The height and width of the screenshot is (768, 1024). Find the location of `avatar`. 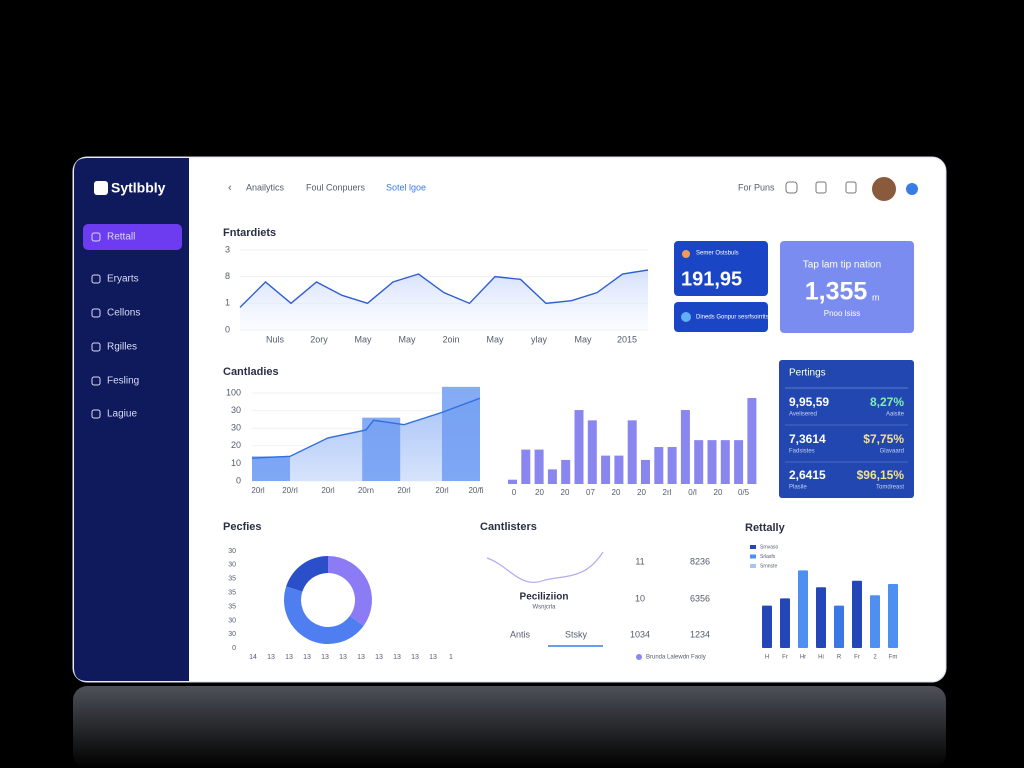

avatar is located at coordinates (884, 189).